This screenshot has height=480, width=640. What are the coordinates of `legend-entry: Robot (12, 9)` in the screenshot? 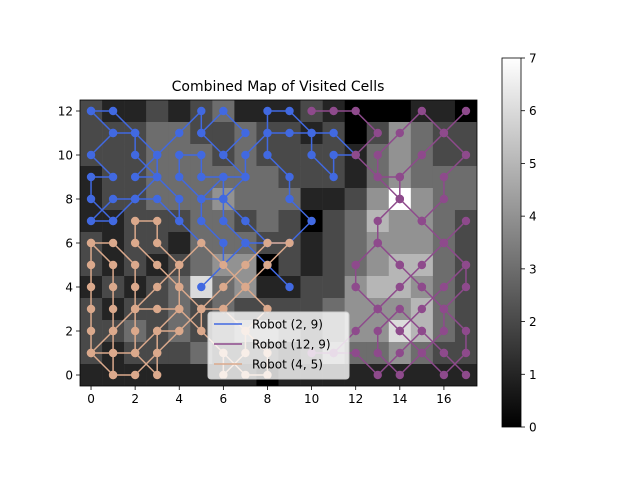 It's located at (272, 345).